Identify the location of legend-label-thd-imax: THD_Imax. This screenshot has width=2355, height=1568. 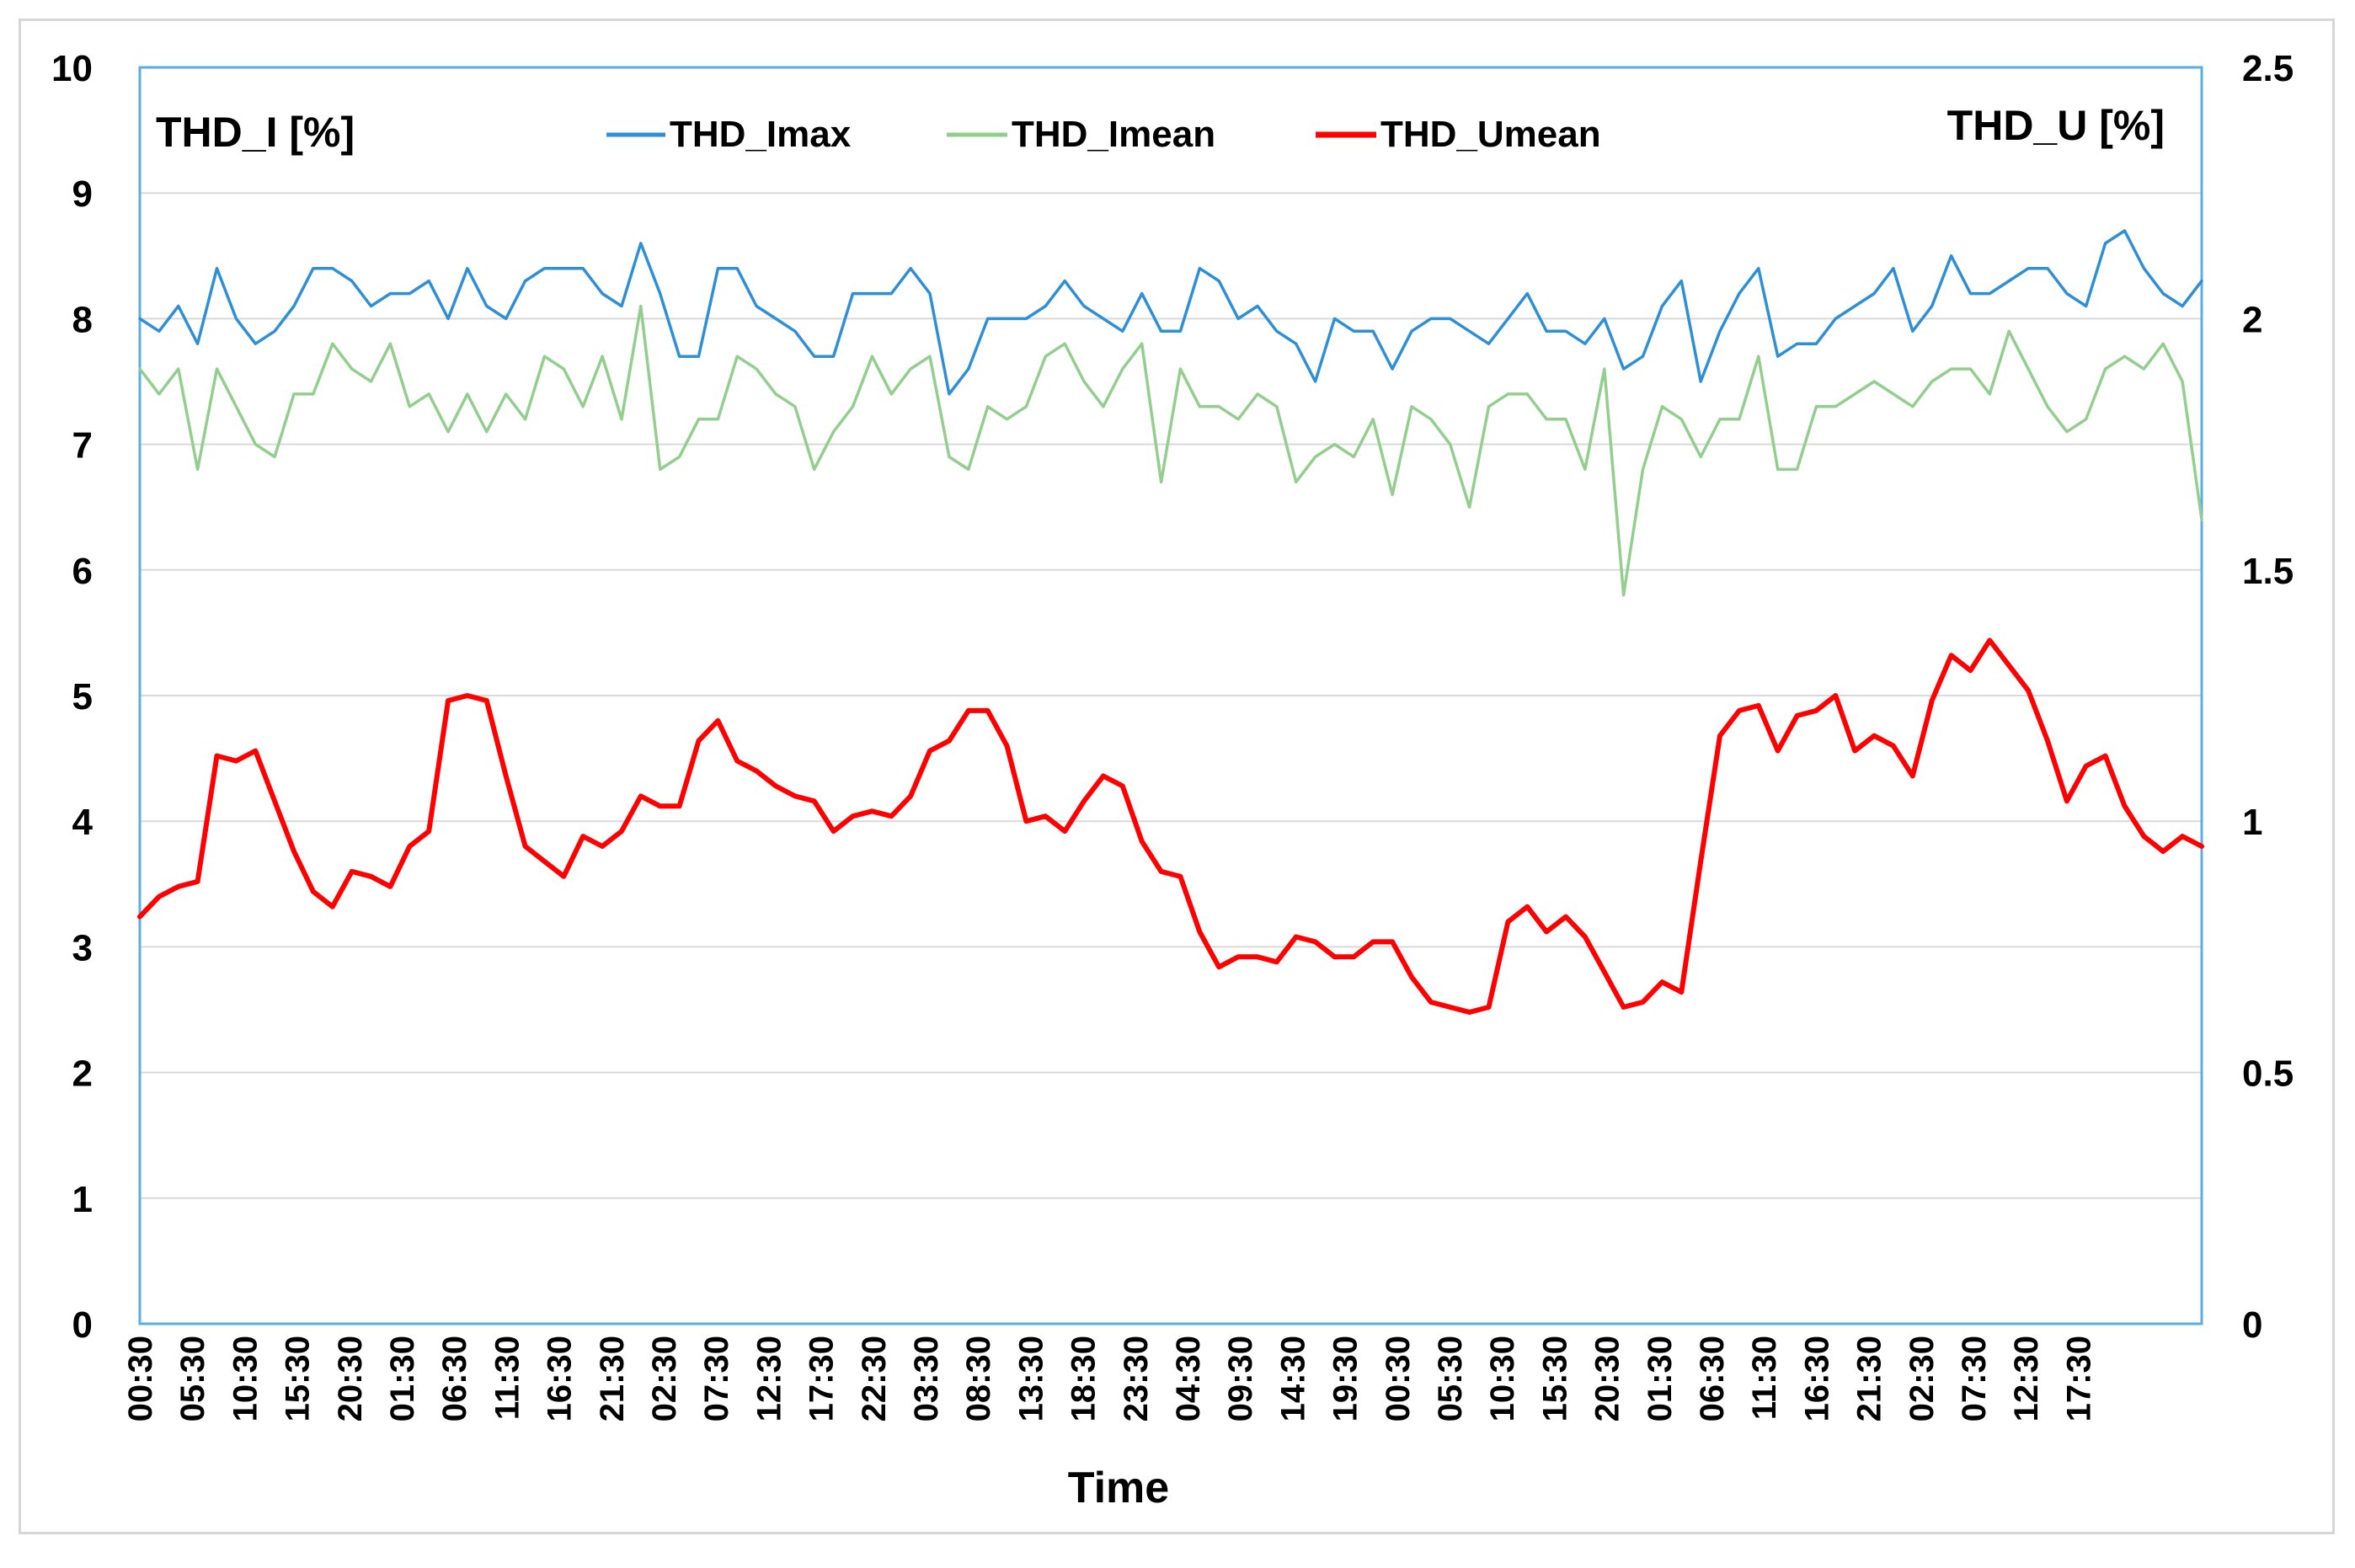
(761, 134).